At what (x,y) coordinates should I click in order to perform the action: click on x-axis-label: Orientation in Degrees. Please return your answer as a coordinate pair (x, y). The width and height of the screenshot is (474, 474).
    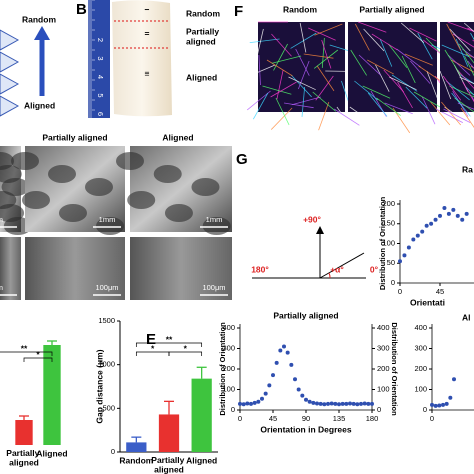
    Looking at the image, I should click on (305, 429).